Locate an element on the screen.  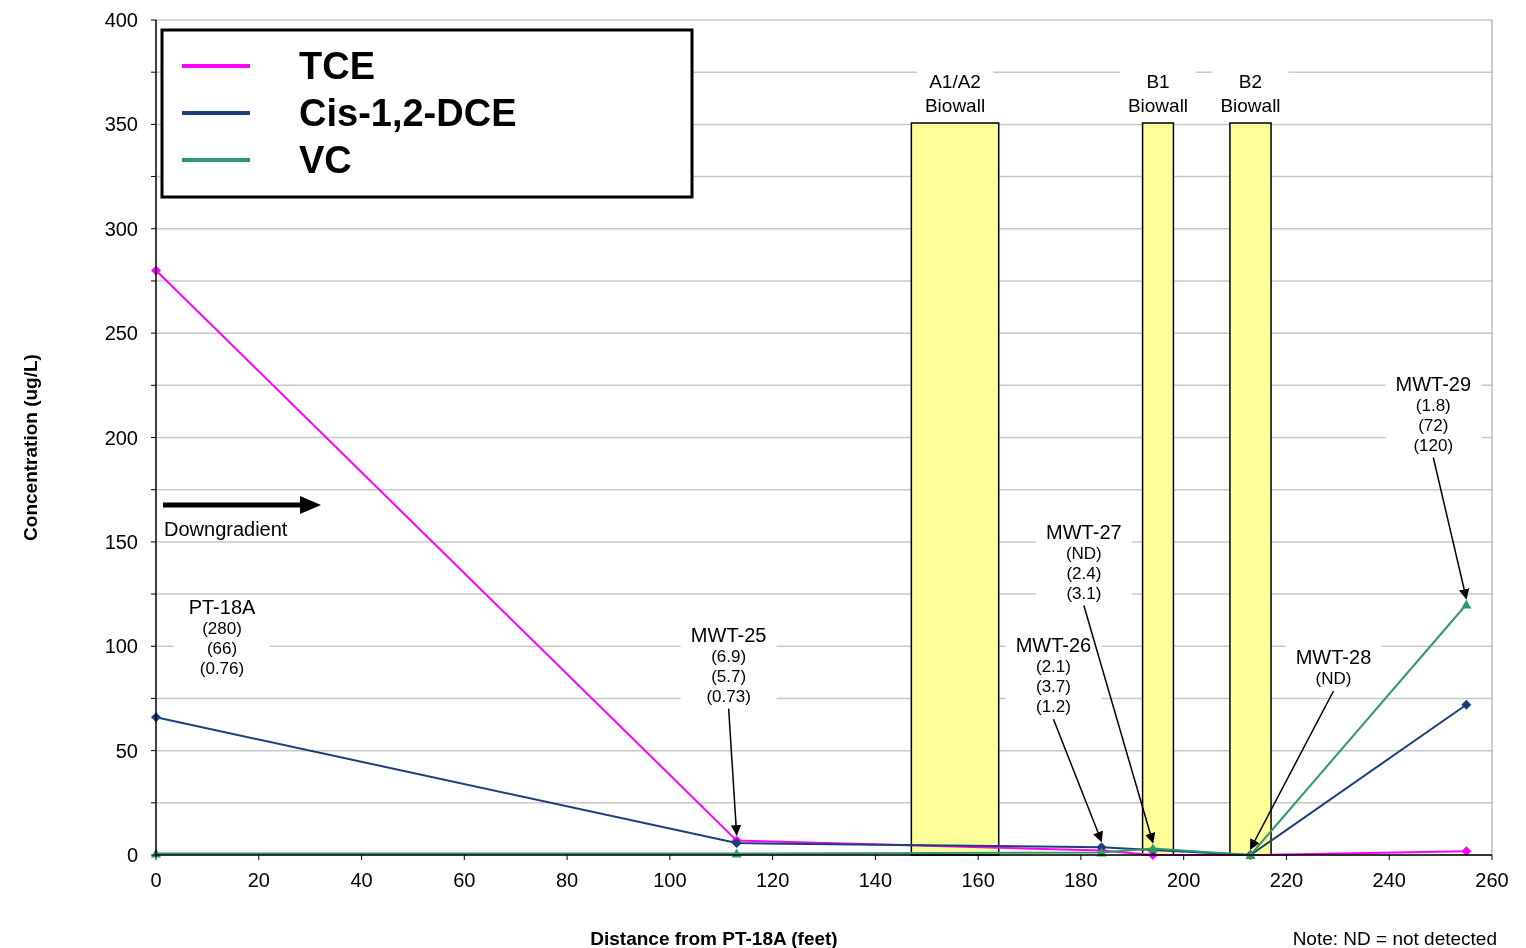
x-tick-label: 160 is located at coordinates (978, 880).